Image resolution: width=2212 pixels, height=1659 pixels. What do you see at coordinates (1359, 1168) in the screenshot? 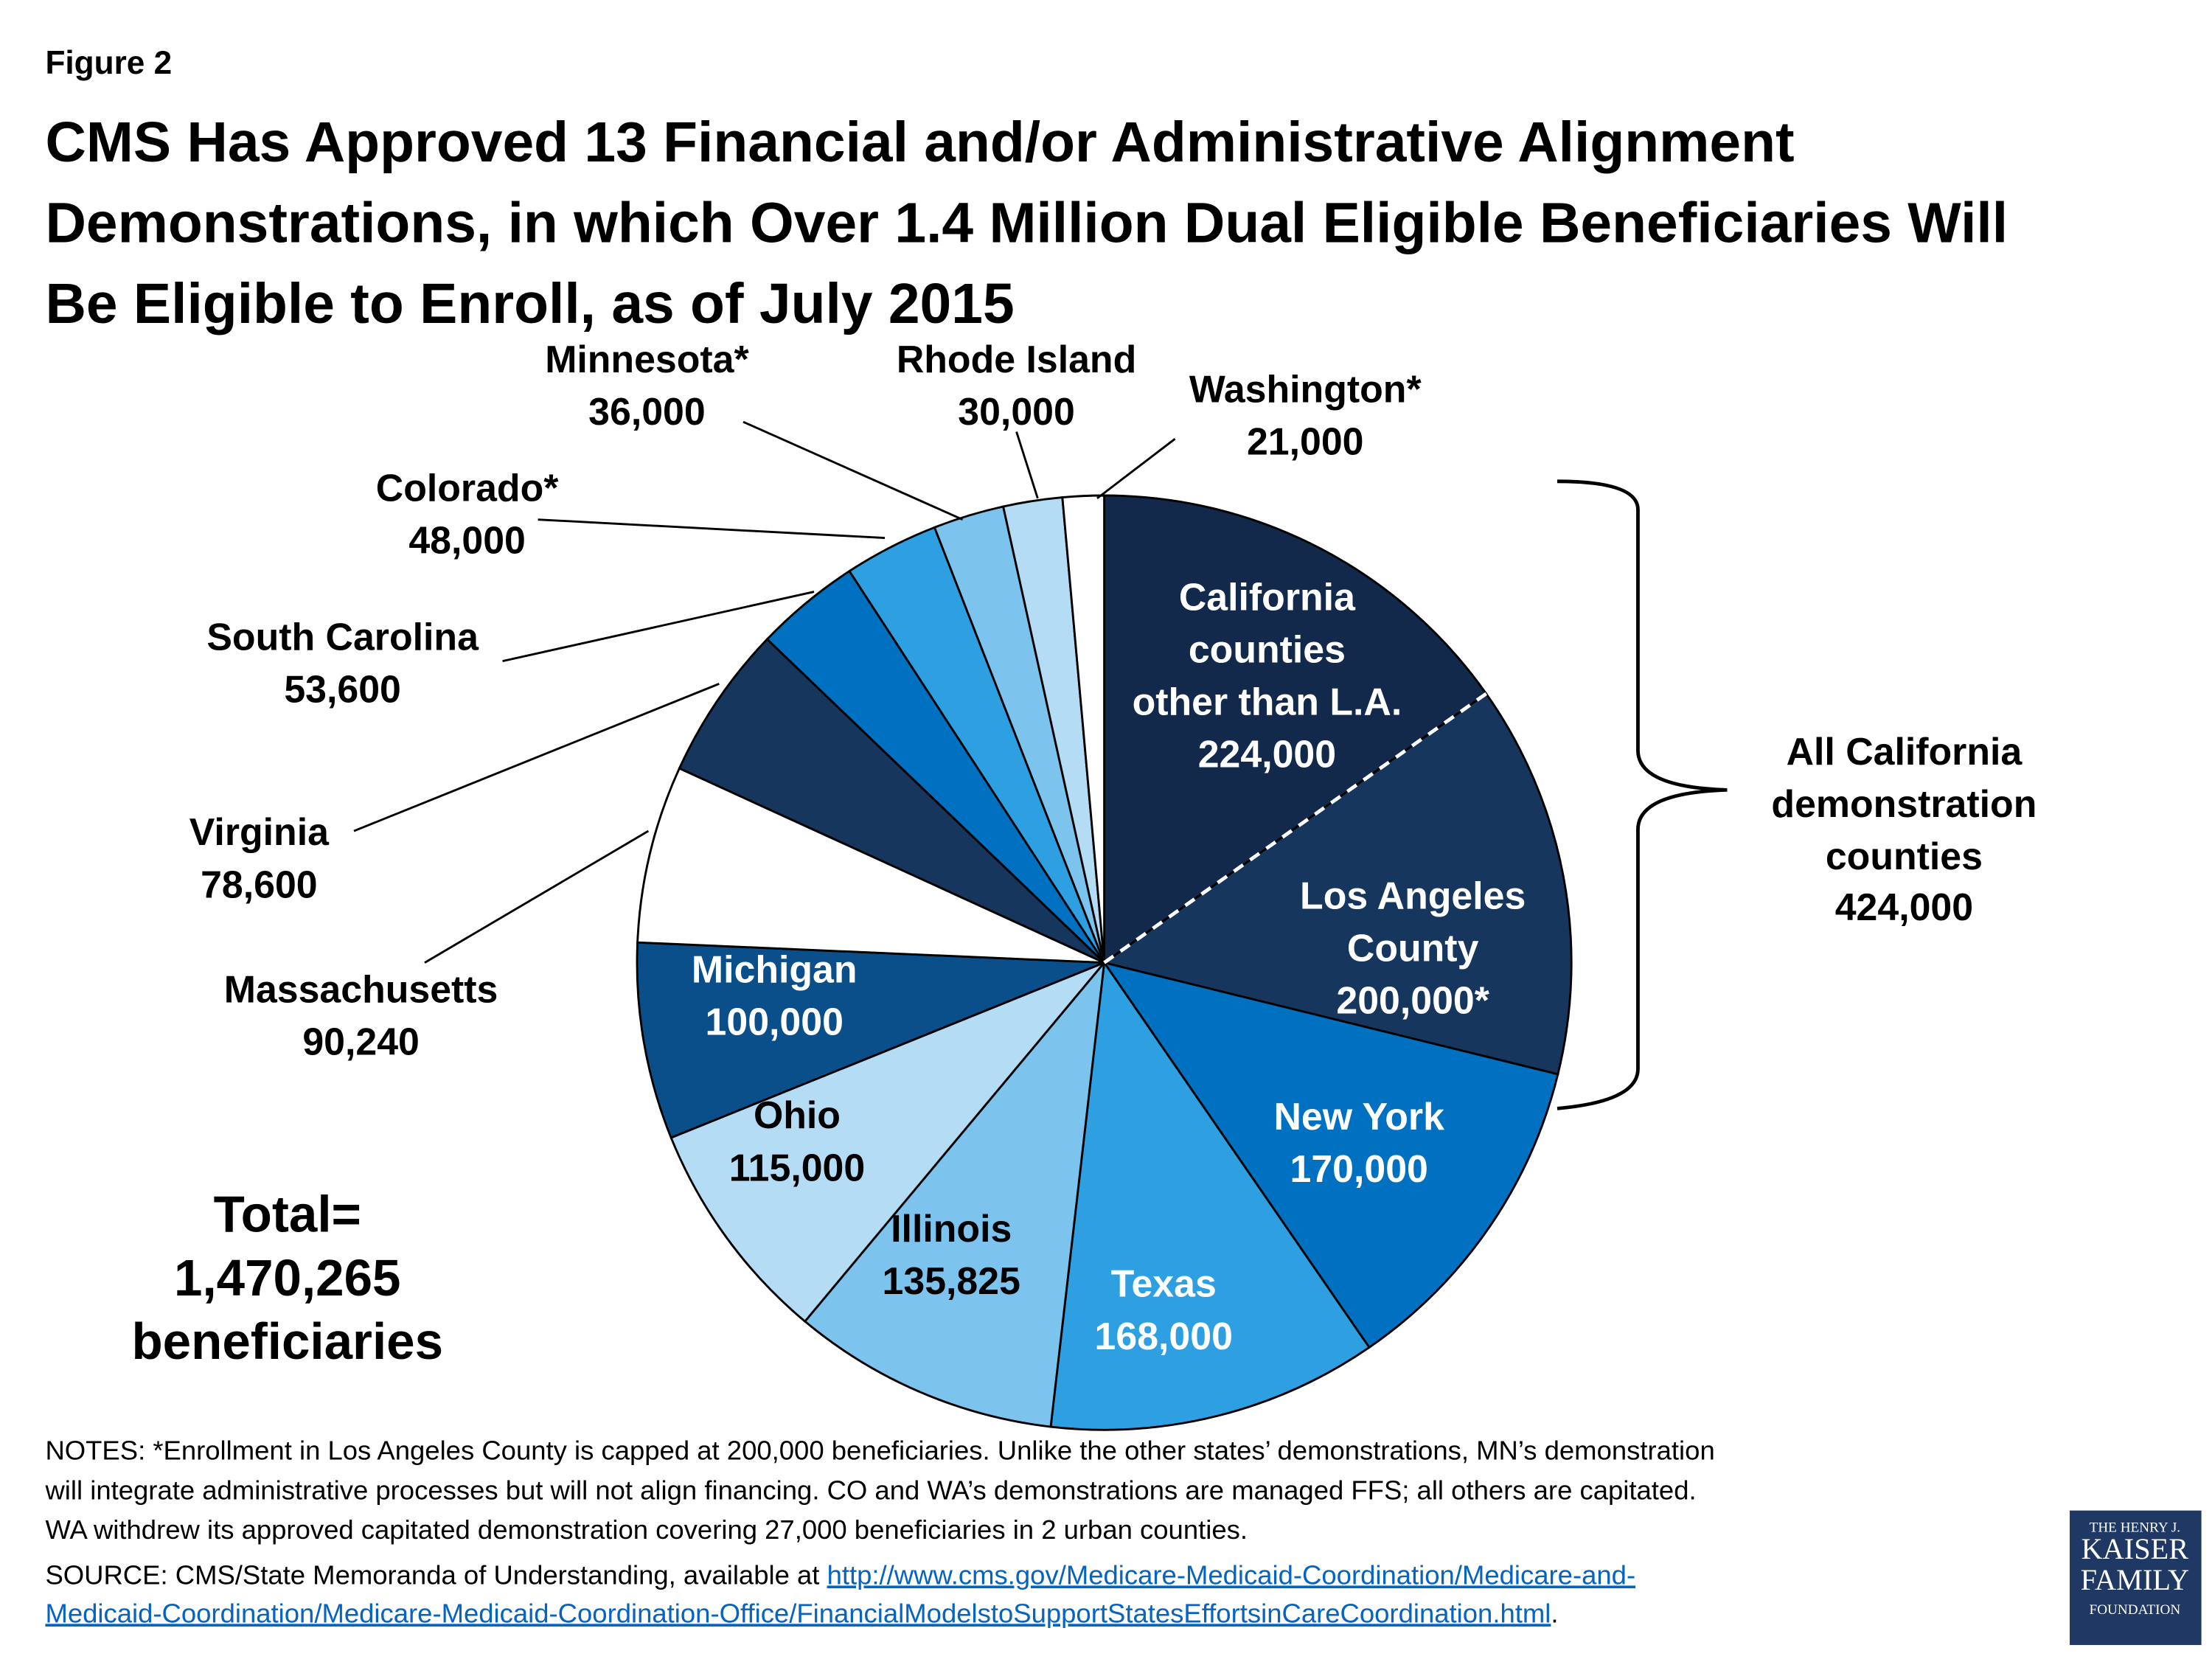
I see `slice-value-label: 170,000` at bounding box center [1359, 1168].